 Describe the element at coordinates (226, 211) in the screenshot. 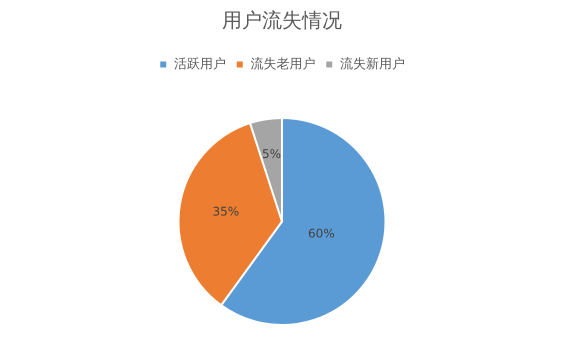

I see `data-label: 35%` at that location.